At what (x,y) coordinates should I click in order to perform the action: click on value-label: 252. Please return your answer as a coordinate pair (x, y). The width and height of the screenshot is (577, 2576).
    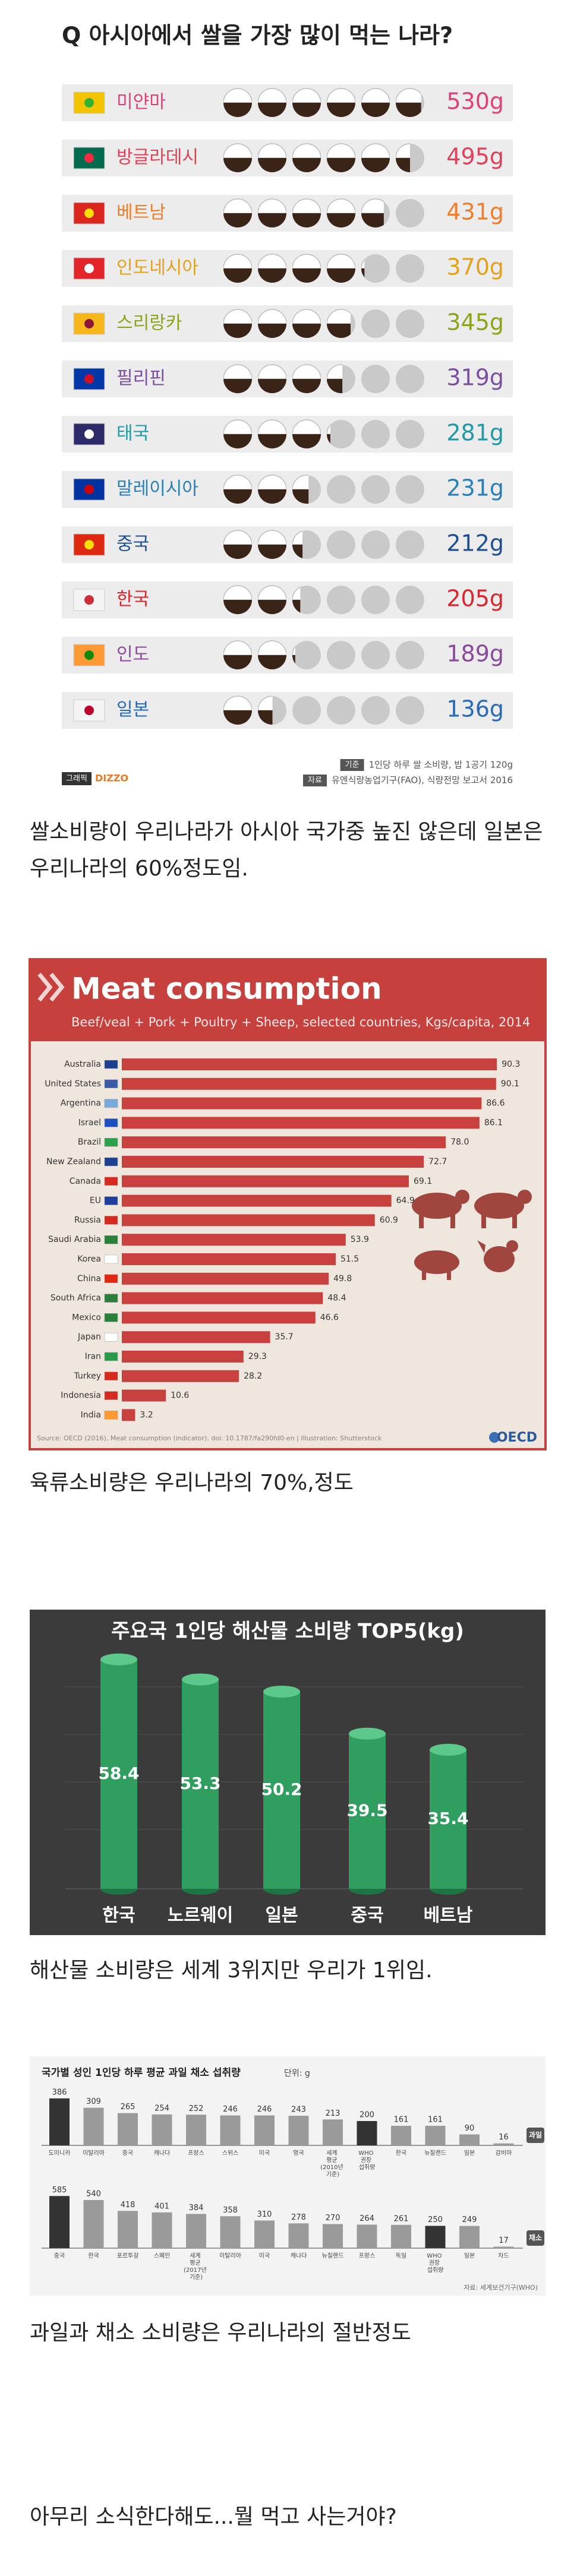
    Looking at the image, I should click on (196, 2108).